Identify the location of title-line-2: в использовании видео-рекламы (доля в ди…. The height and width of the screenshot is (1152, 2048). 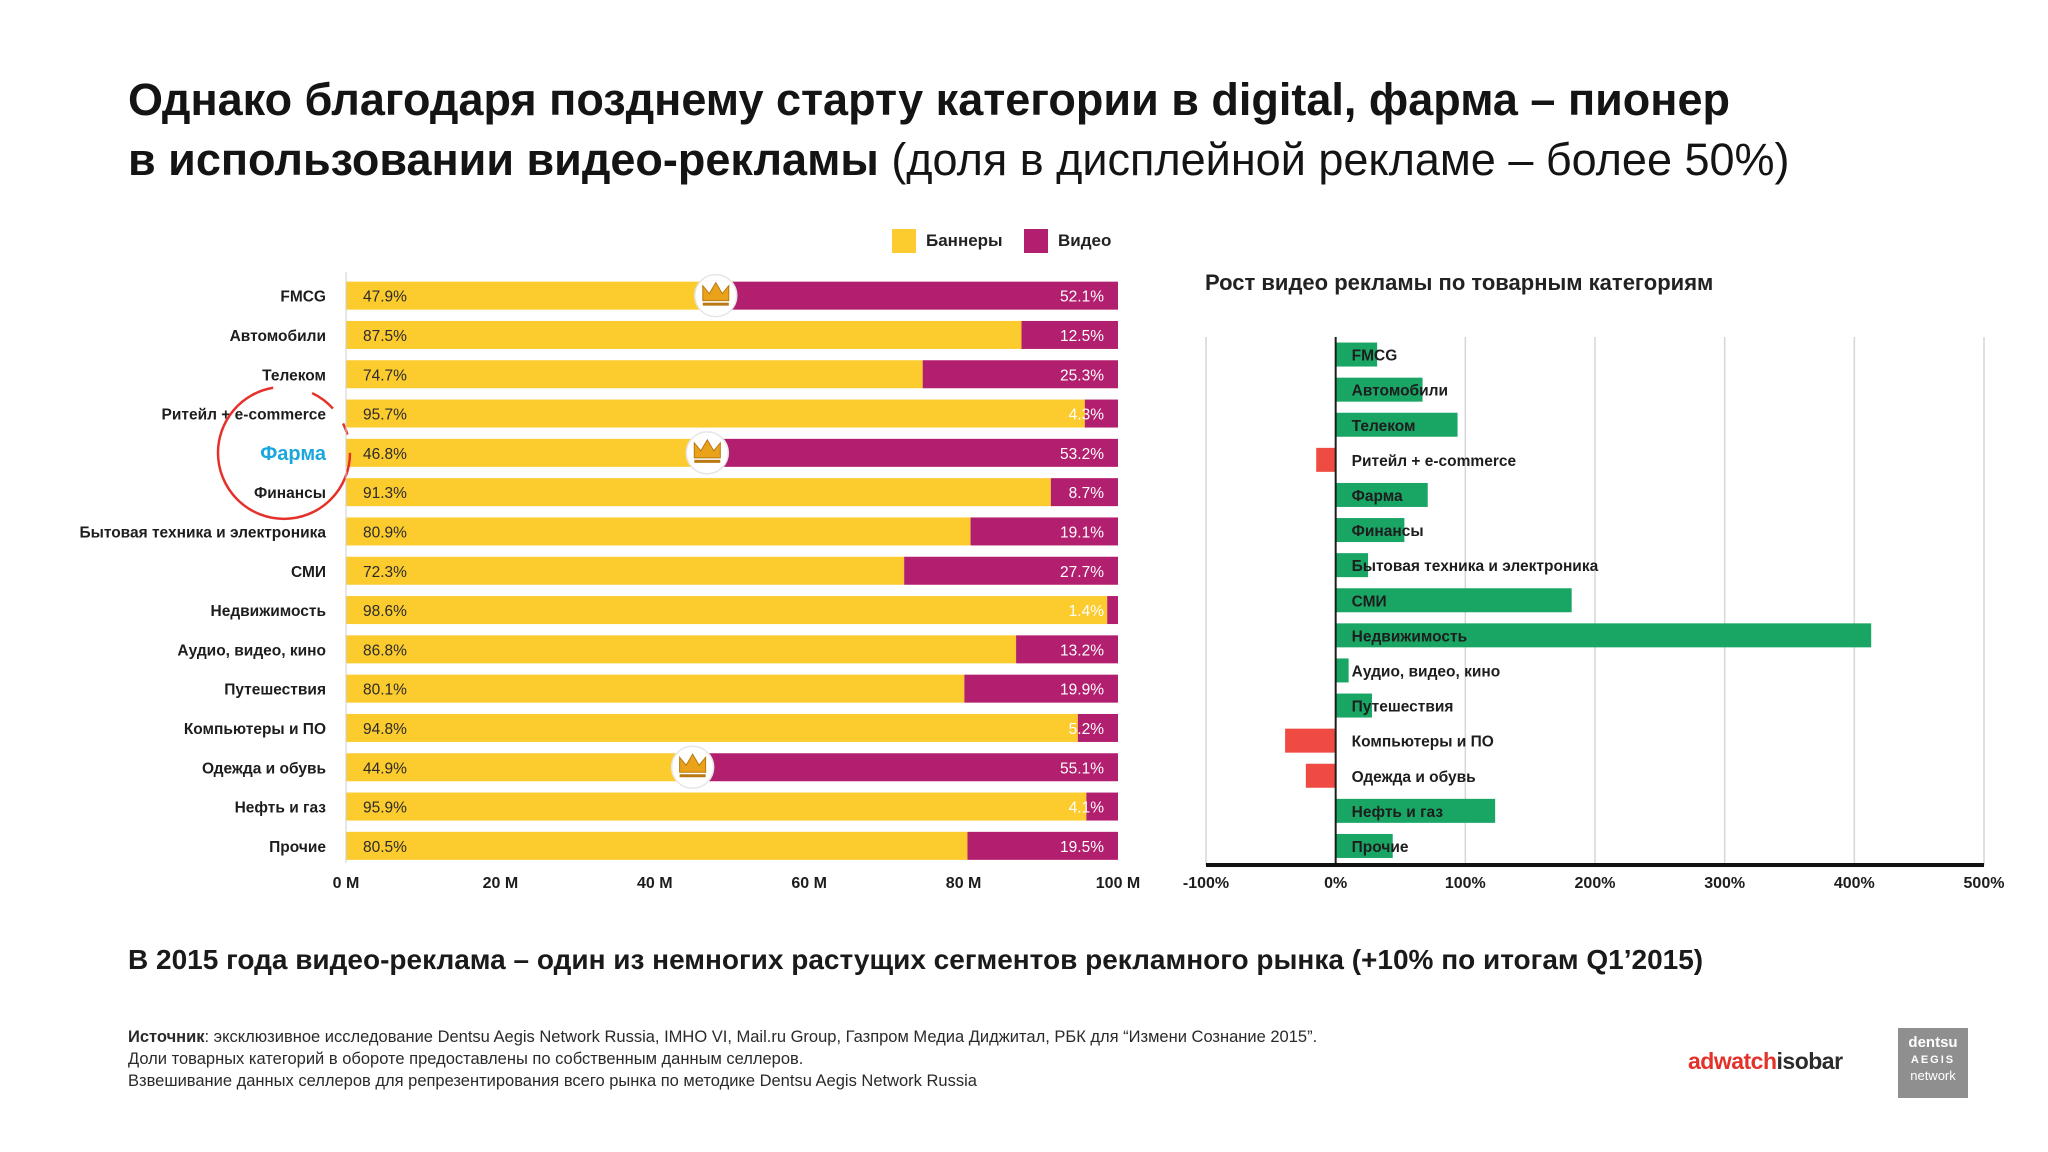
(1058, 160).